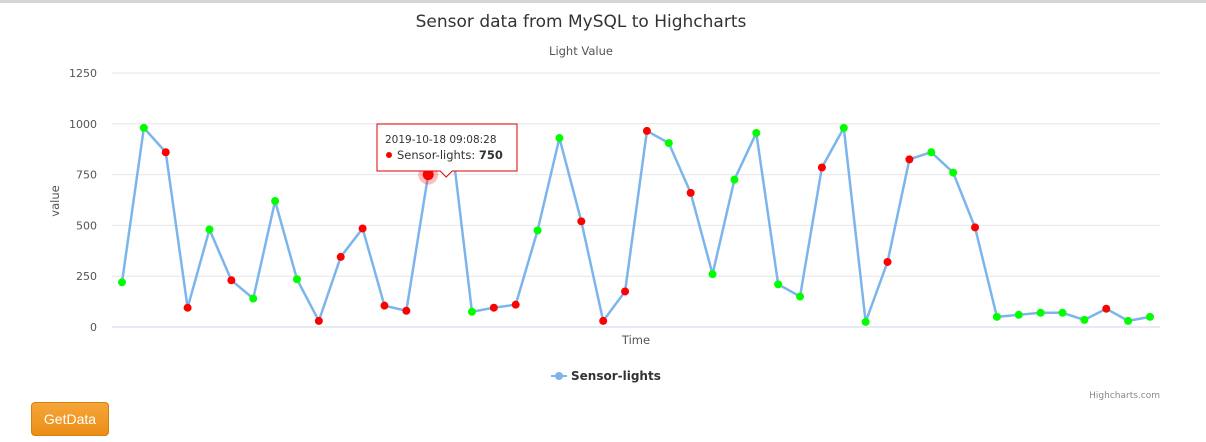 The width and height of the screenshot is (1206, 442). What do you see at coordinates (491, 155) in the screenshot?
I see `tooltip-value: 750` at bounding box center [491, 155].